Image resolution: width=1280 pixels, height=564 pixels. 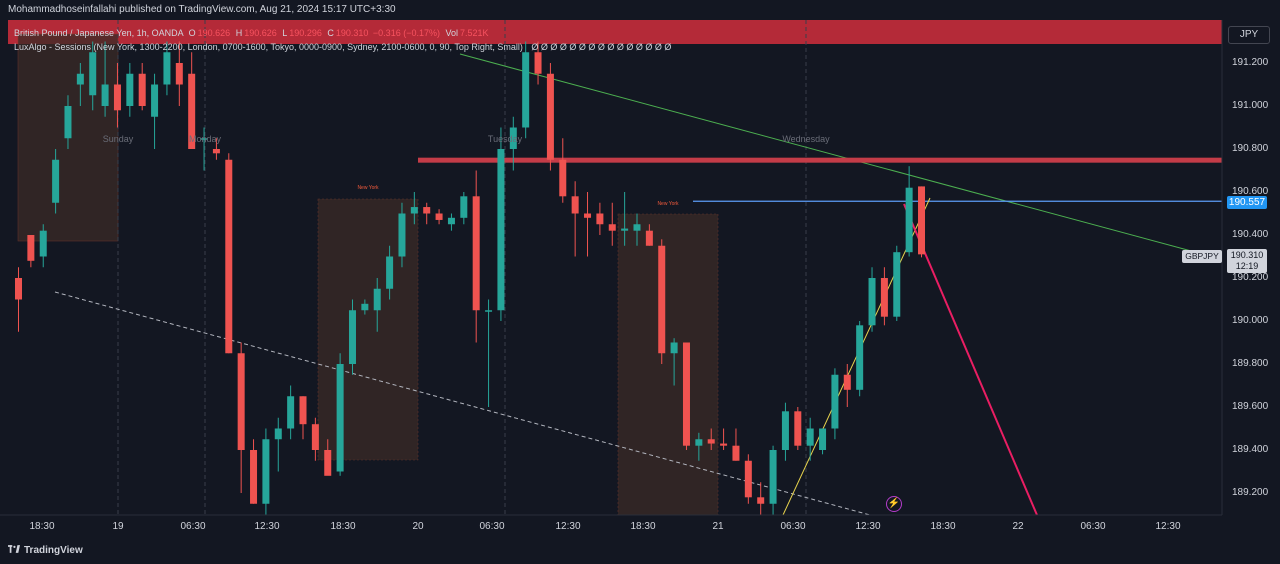 I want to click on indicator-values: Ø Ø Ø Ø Ø Ø Ø Ø Ø Ø Ø Ø Ø Ø Ø, so click(x=601, y=47).